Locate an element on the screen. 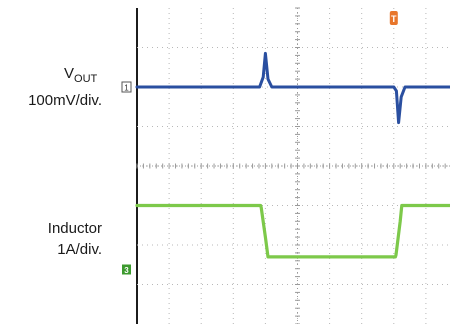  inductor-label: Inductor is located at coordinates (75, 228).